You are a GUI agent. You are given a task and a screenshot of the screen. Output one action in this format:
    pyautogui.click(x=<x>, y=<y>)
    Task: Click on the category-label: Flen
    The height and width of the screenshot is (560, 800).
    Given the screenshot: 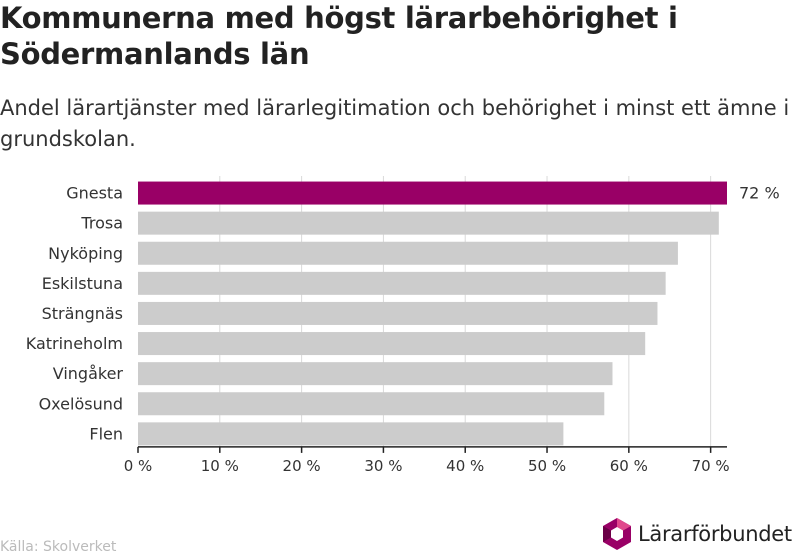 What is the action you would take?
    pyautogui.click(x=106, y=433)
    